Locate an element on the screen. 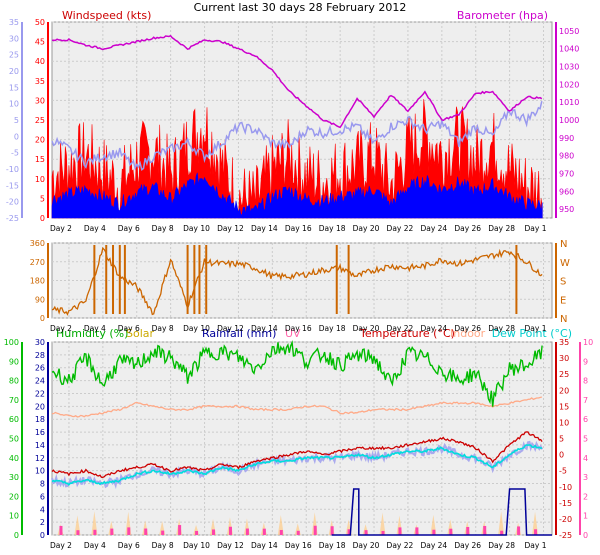  windchill-axis-tick: -10 is located at coordinates (12, 169).